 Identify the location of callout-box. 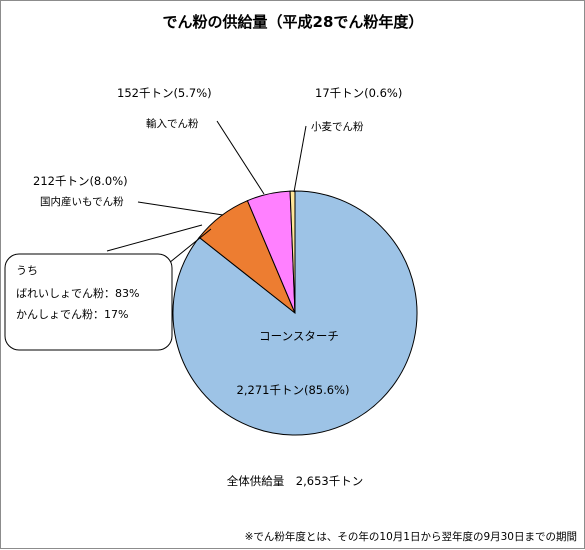
(88, 302).